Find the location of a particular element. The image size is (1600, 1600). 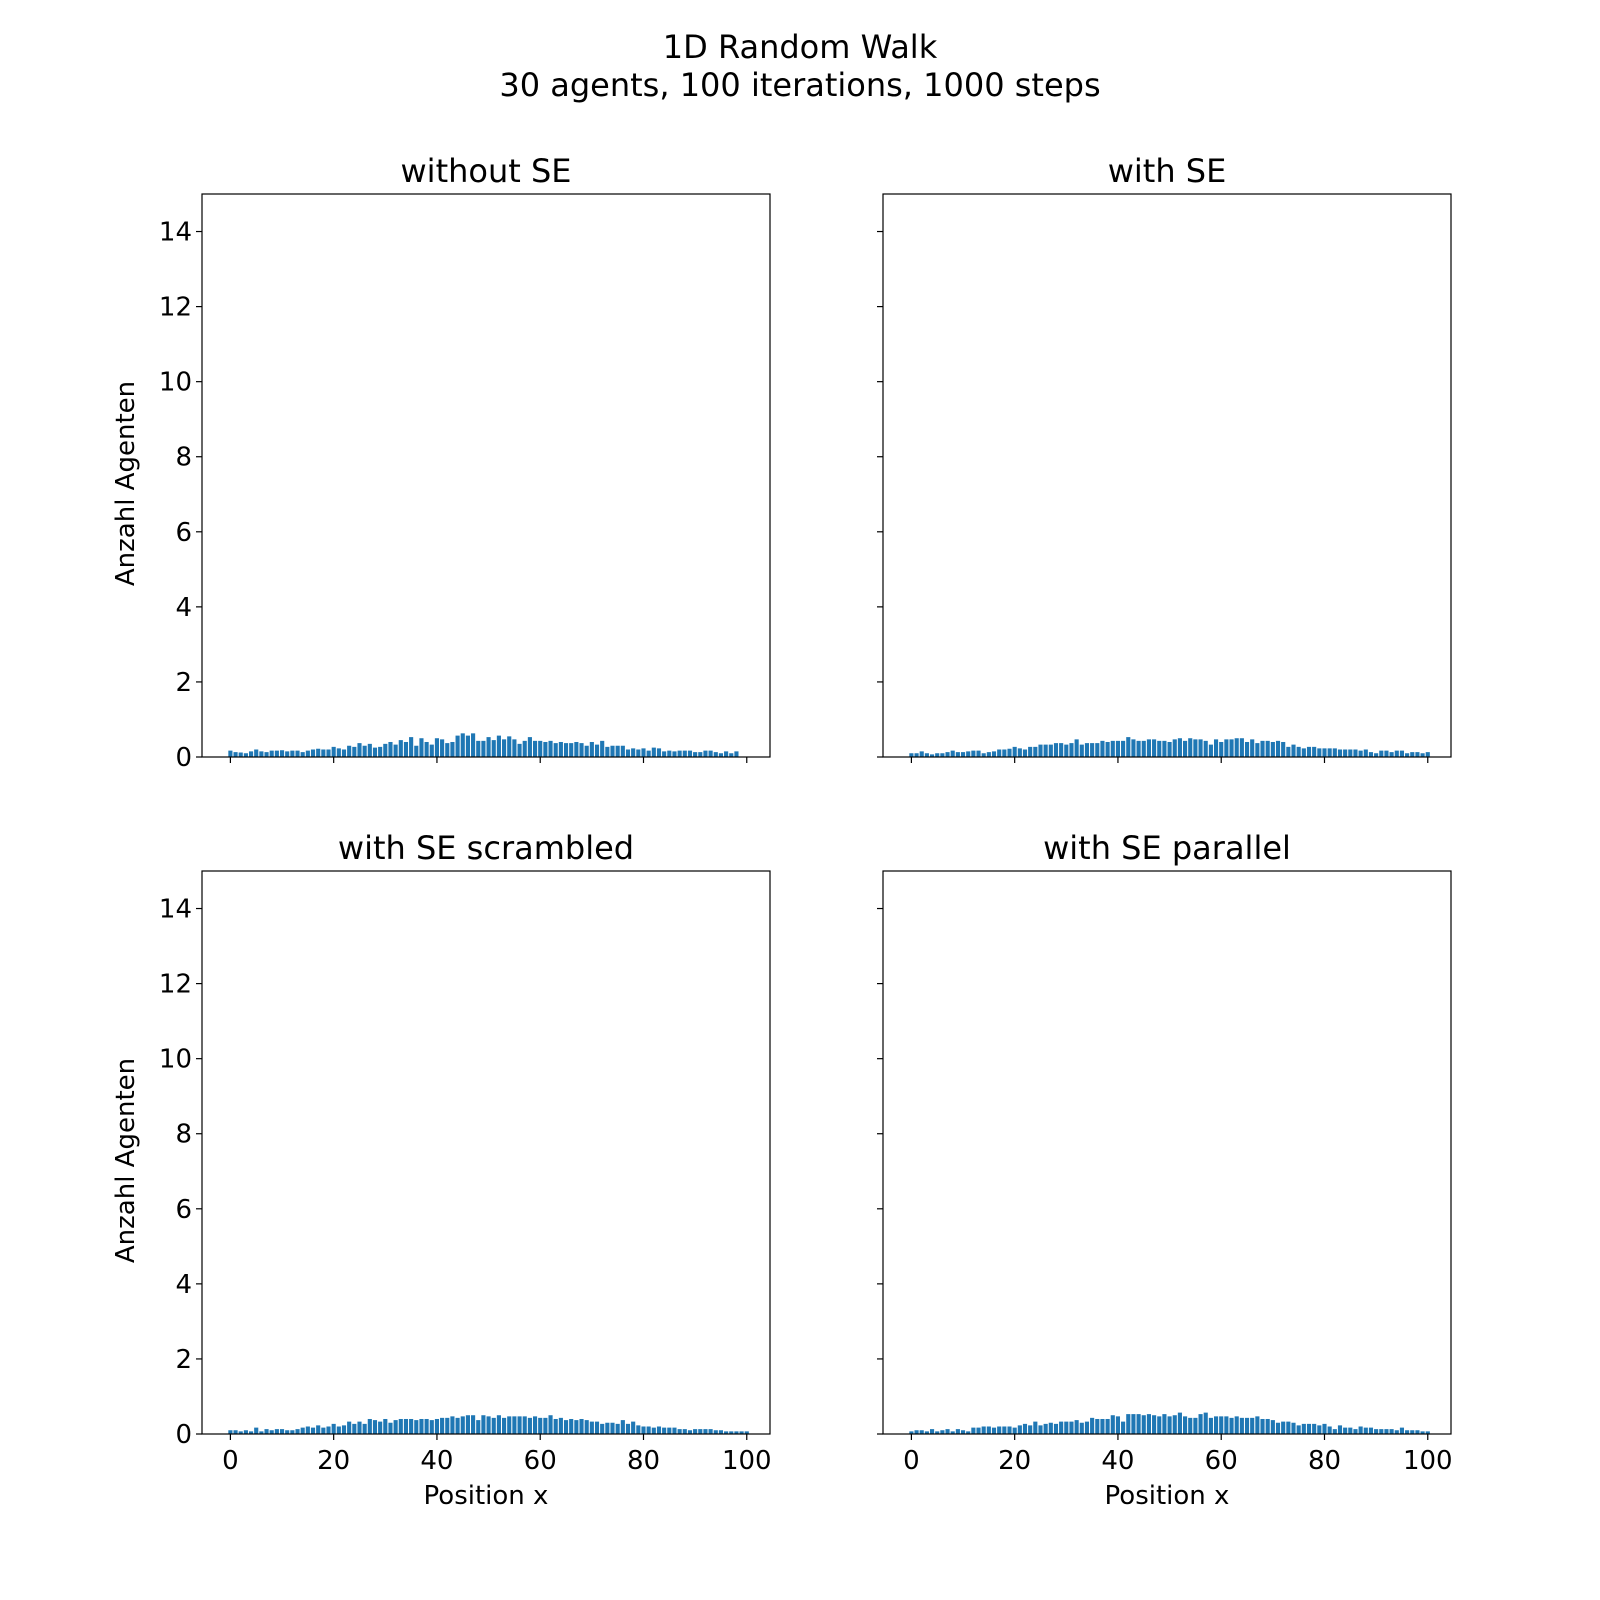

x-tick-label: 40 is located at coordinates (436, 1461).